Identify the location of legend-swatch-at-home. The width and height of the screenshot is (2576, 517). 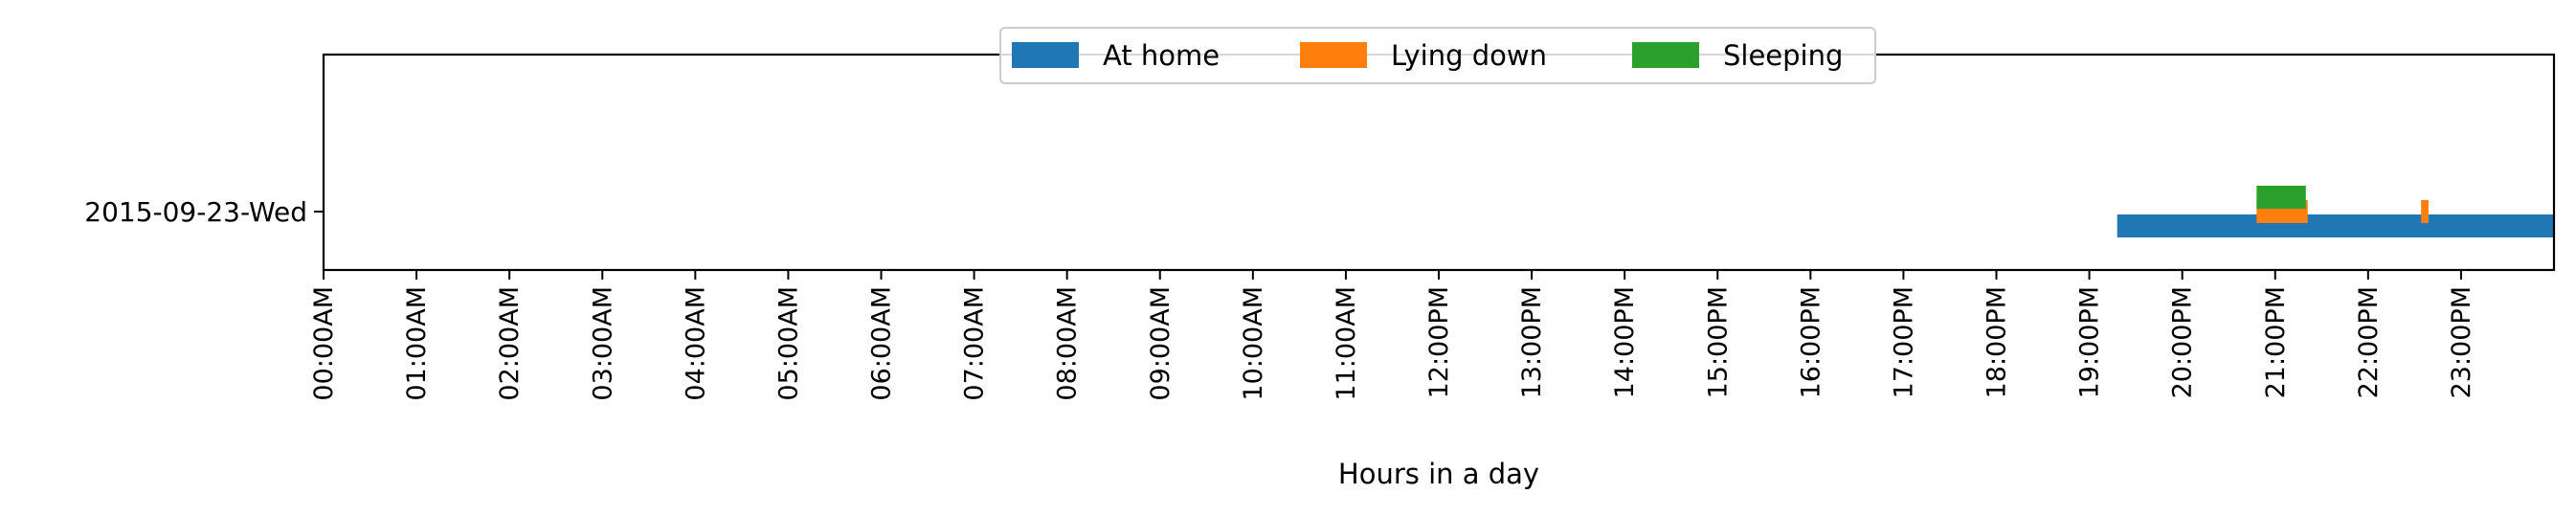
(1045, 55).